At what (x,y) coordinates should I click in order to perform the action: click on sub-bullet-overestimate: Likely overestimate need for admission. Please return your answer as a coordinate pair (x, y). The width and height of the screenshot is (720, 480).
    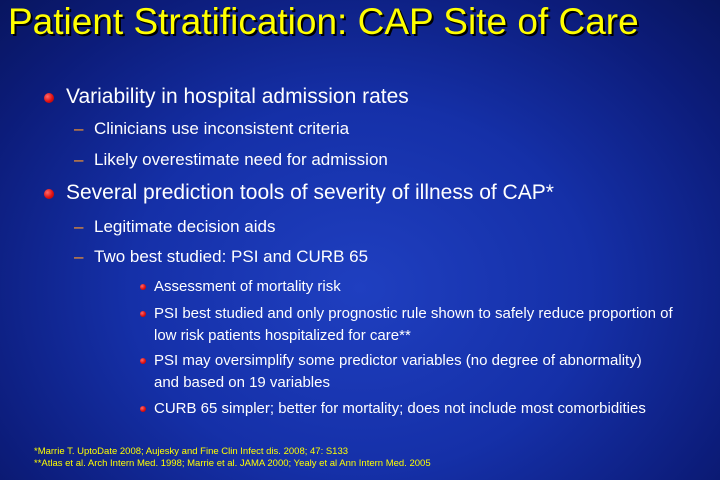
    Looking at the image, I should click on (241, 159).